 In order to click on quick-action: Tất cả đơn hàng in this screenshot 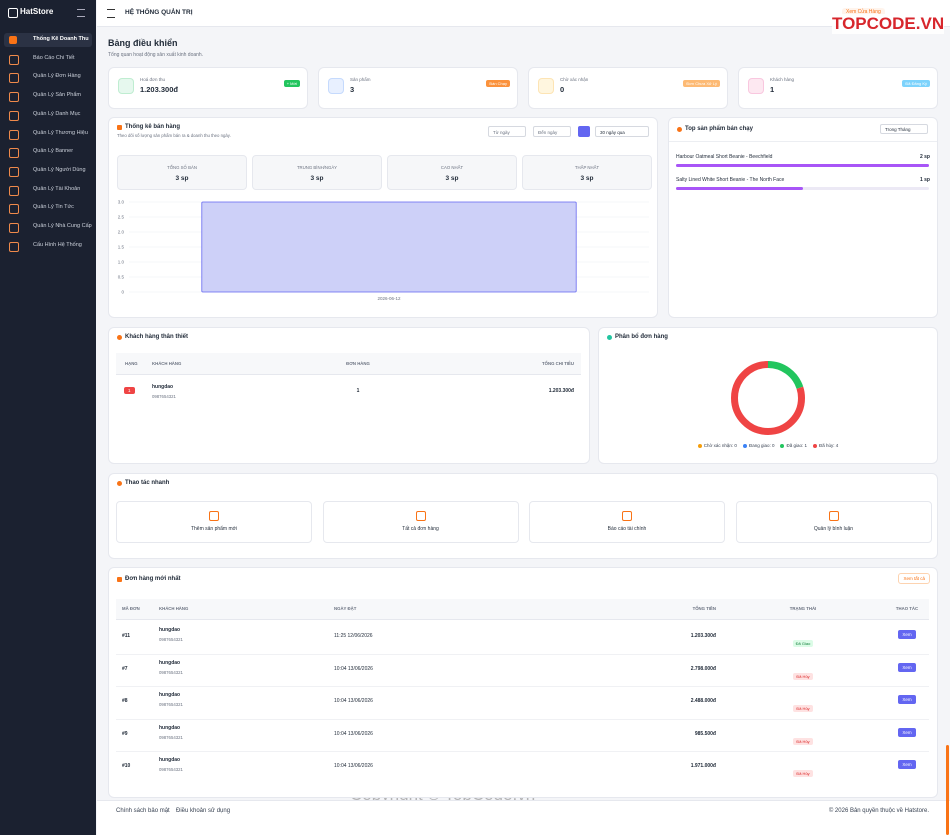, I will do `click(420, 522)`.